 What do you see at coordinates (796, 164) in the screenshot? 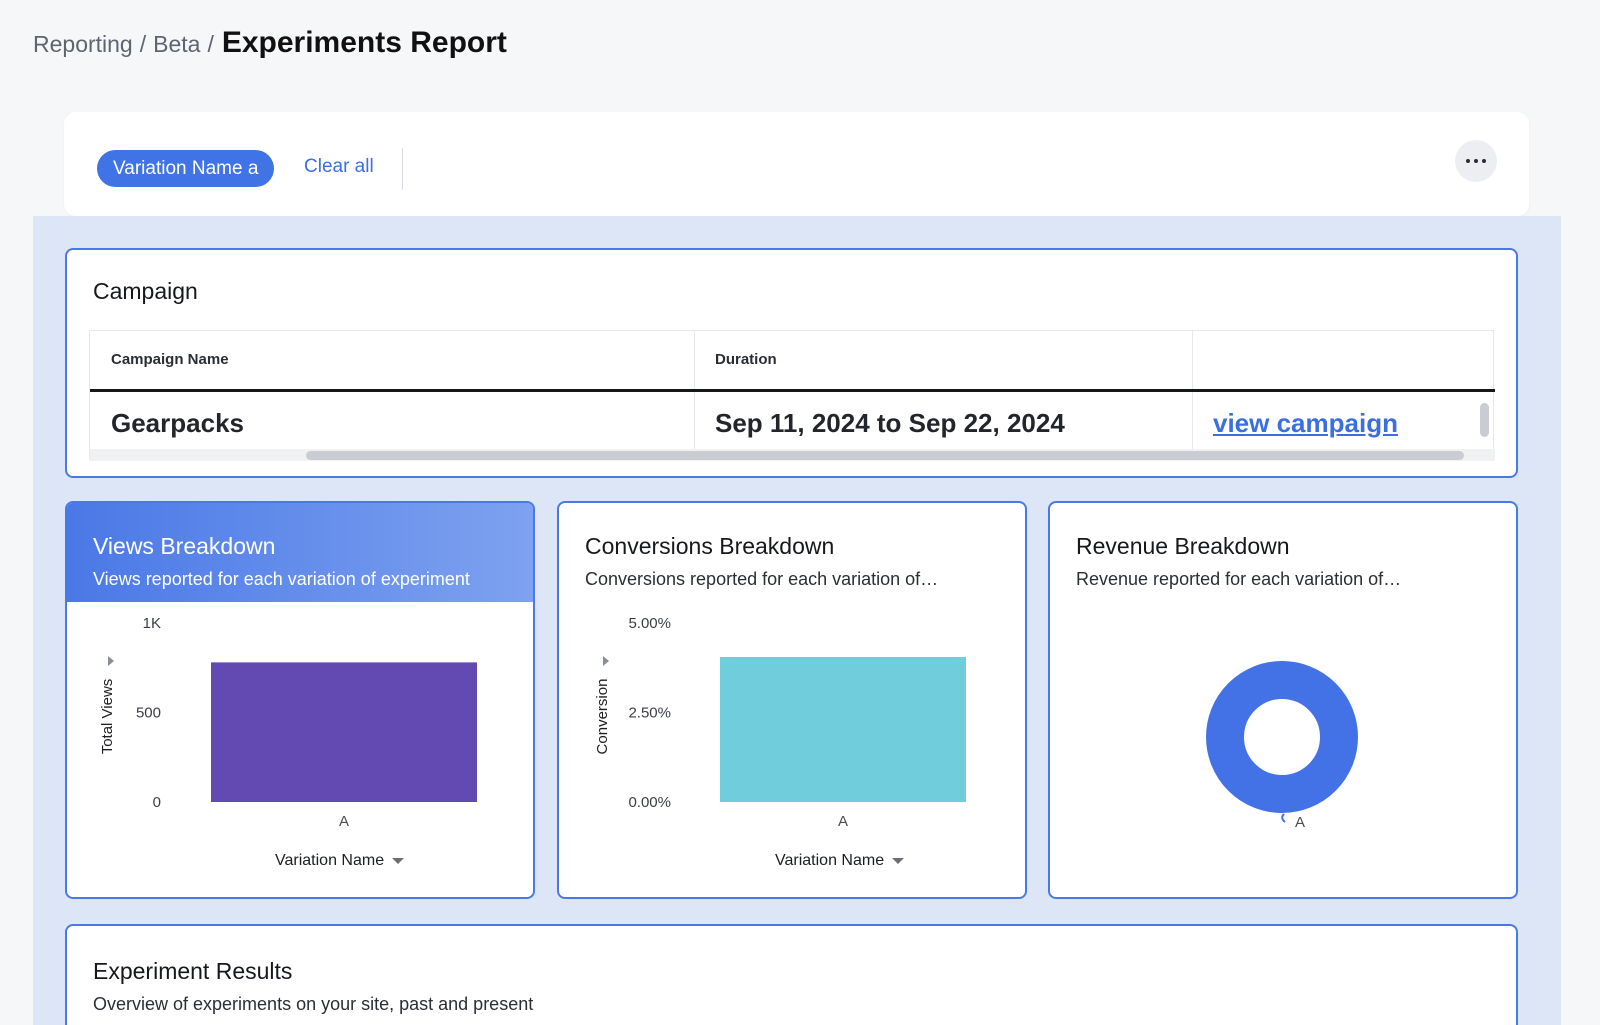
I see `filter-bar: Variation Name a Clear all` at bounding box center [796, 164].